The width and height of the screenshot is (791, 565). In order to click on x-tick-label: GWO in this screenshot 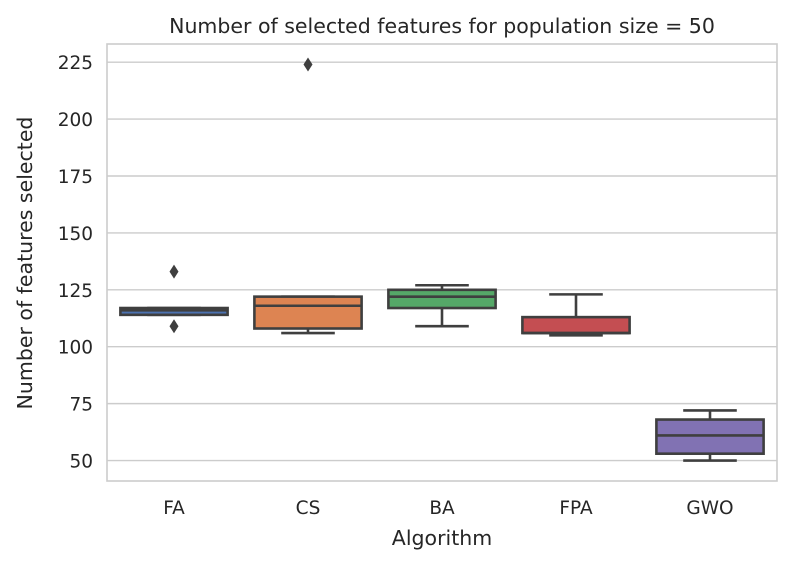, I will do `click(709, 508)`.